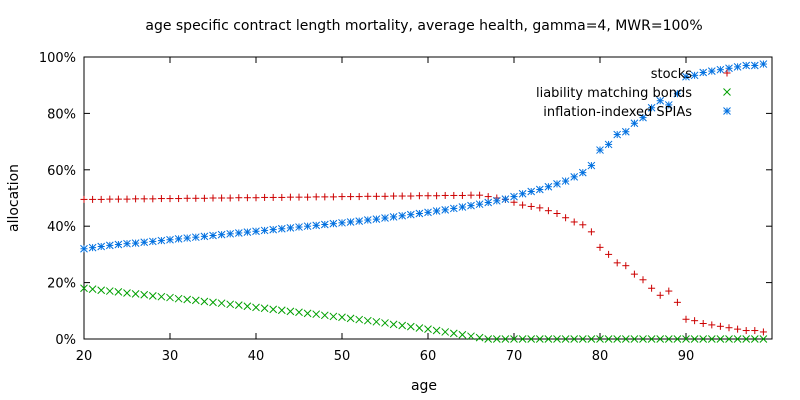  What do you see at coordinates (14, 198) in the screenshot?
I see `y-axis-label: allocation` at bounding box center [14, 198].